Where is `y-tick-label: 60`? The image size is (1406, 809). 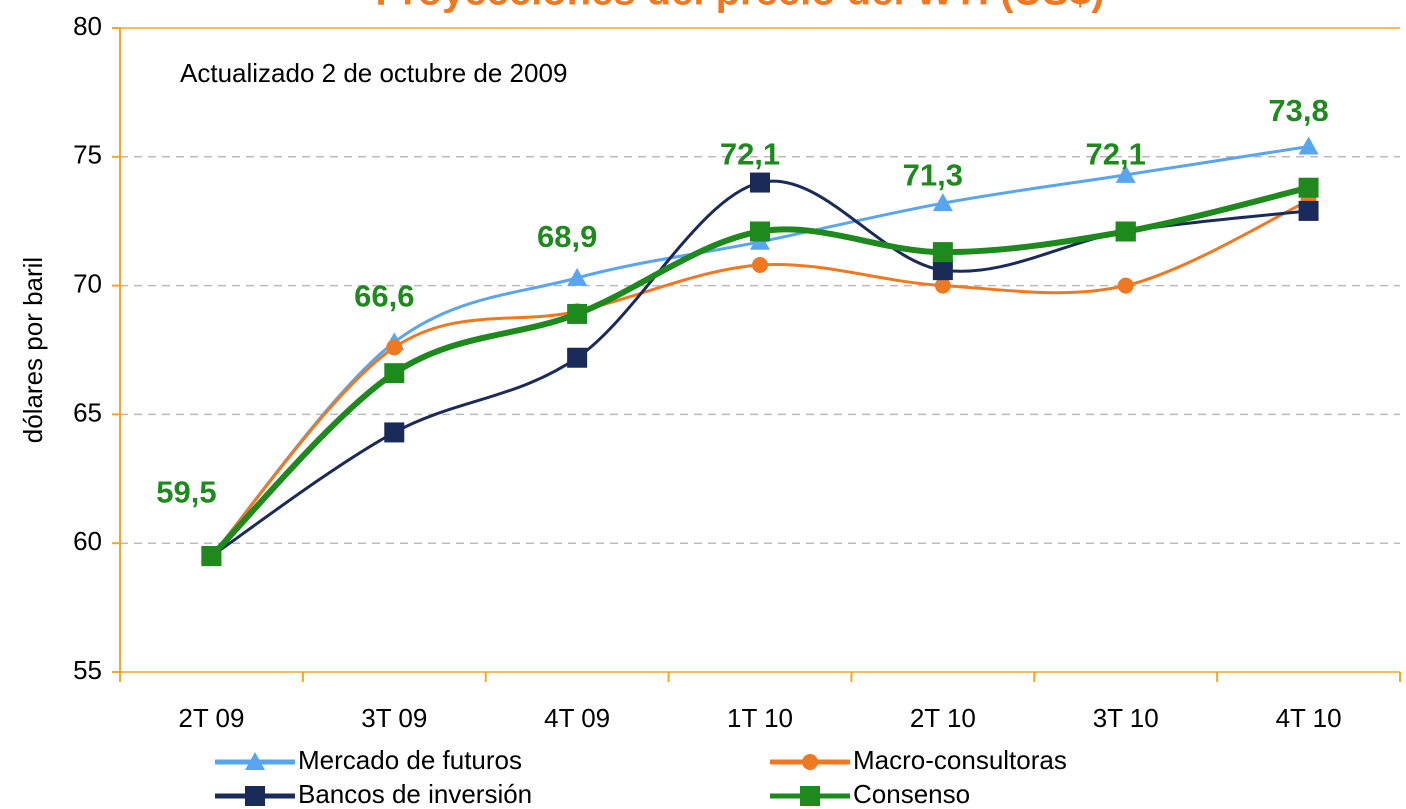
y-tick-label: 60 is located at coordinates (87, 541).